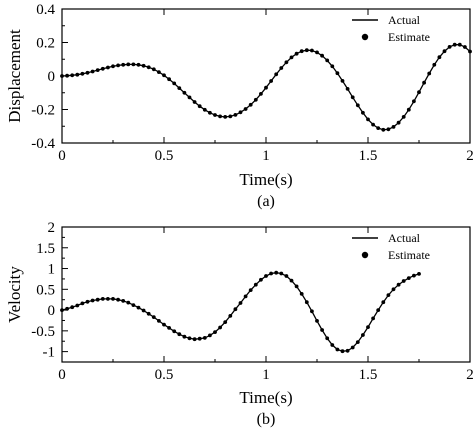 The height and width of the screenshot is (431, 474). I want to click on legend-entry-actual: Actual, so click(404, 20).